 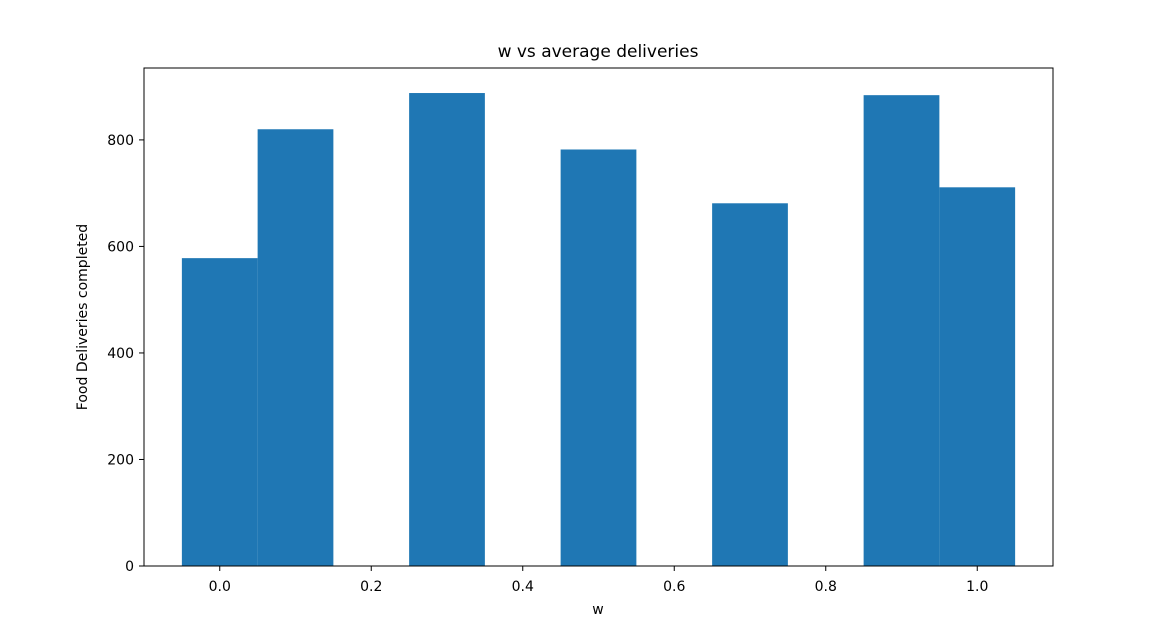 I want to click on y-tick-label: 0, so click(x=129, y=567).